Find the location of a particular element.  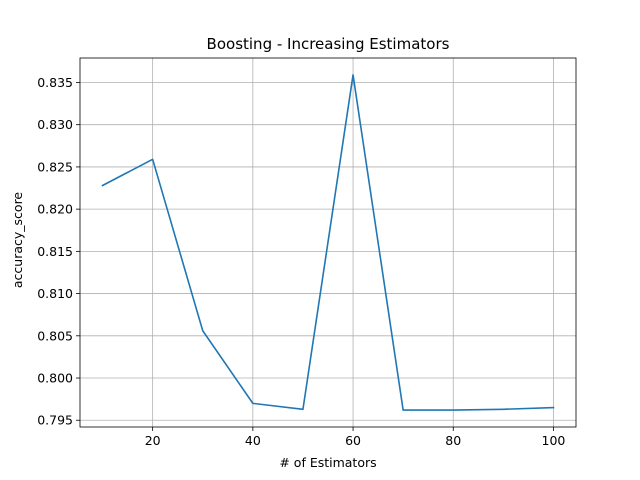

x-tick-label: 20 is located at coordinates (153, 440).